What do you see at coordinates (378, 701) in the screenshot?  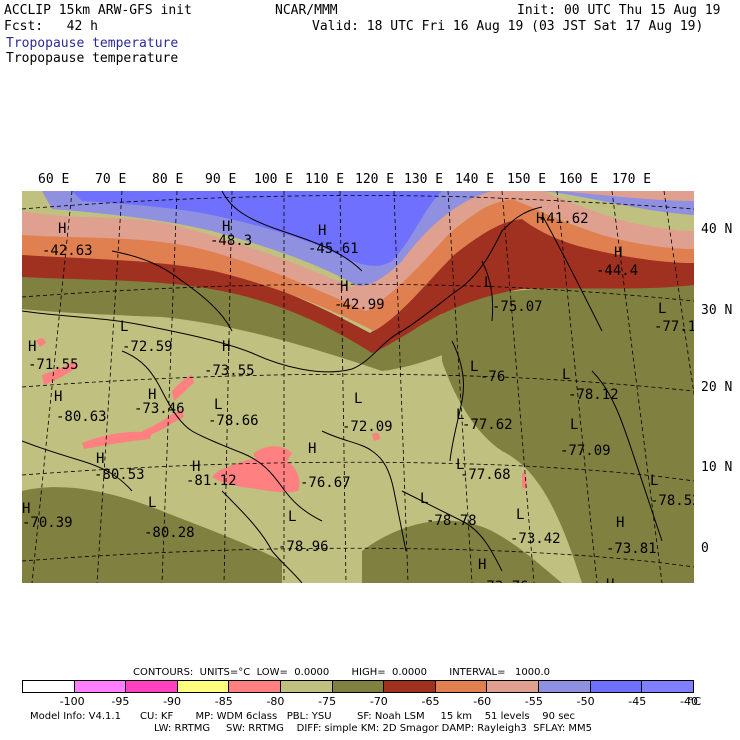 I see `color-bar-label: -70` at bounding box center [378, 701].